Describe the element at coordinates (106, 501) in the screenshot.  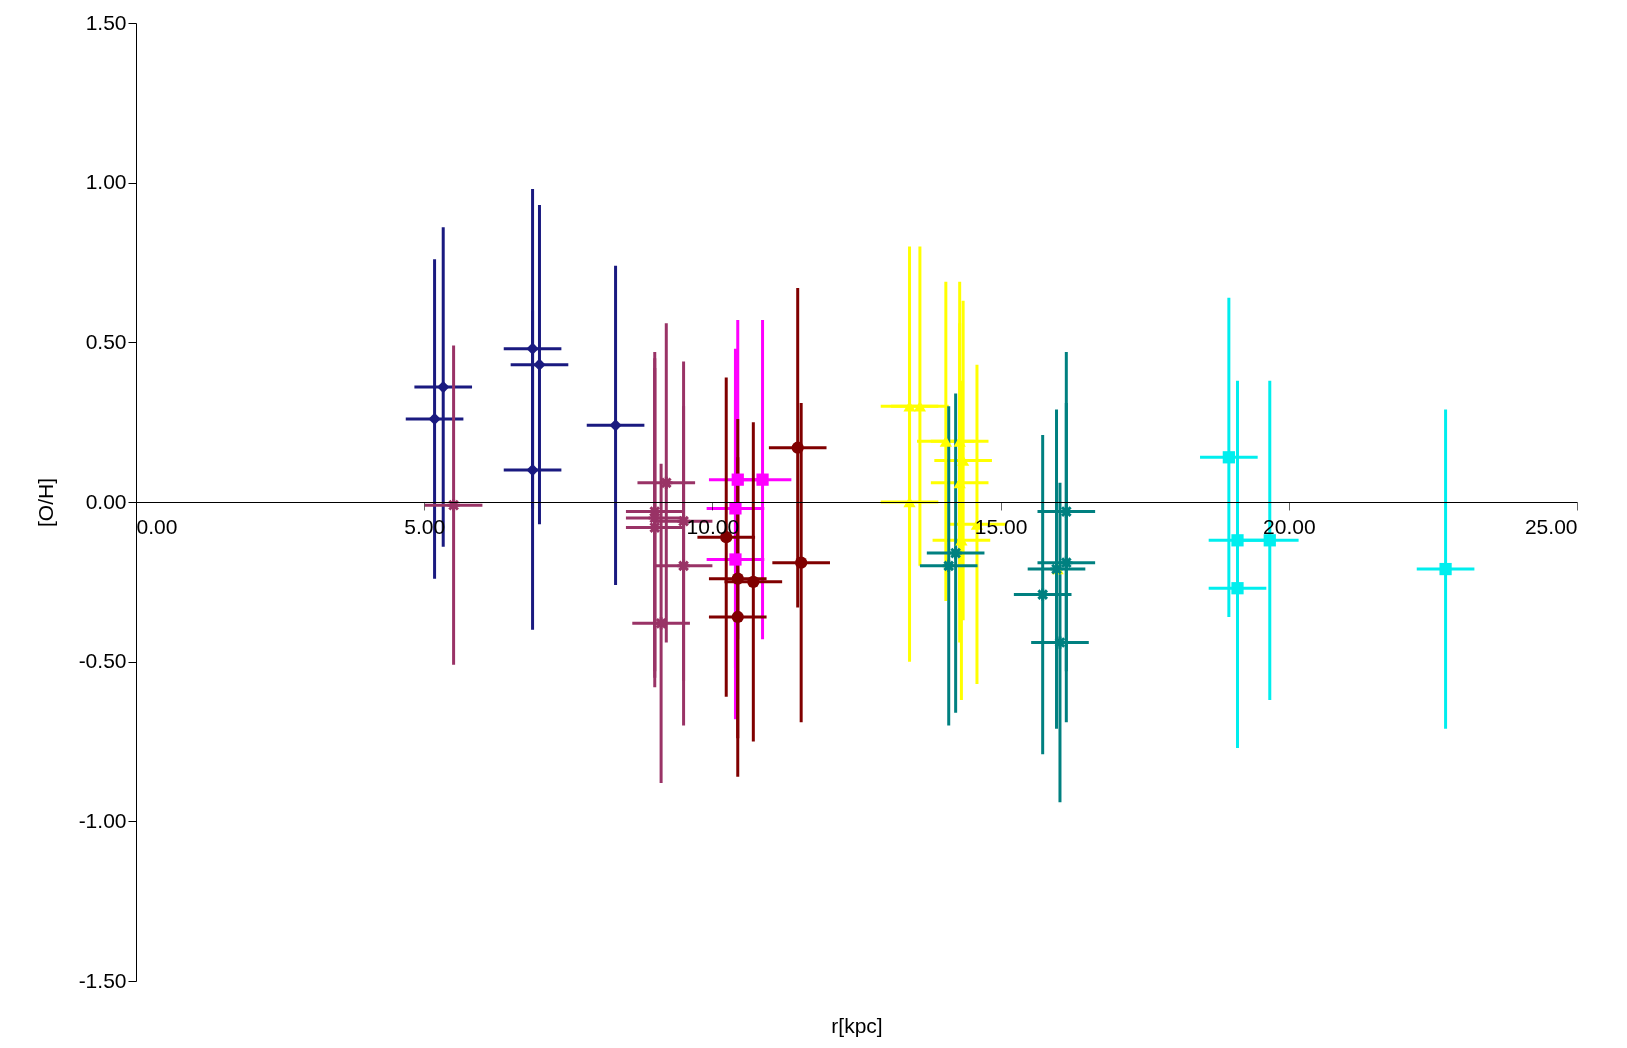
I see `y-tick-label: 0.00` at that location.